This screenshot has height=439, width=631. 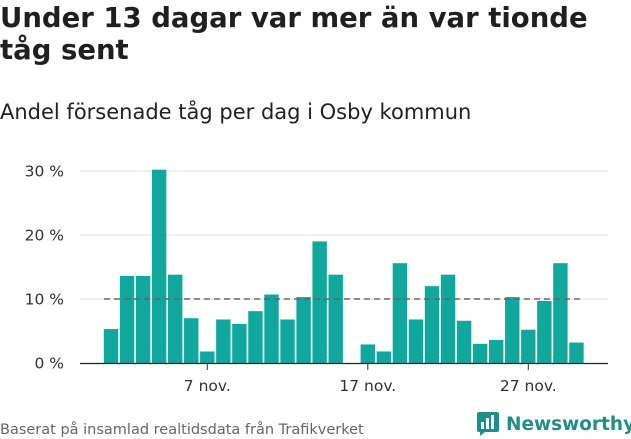 I want to click on newsworthy-logo-icon, so click(x=488, y=424).